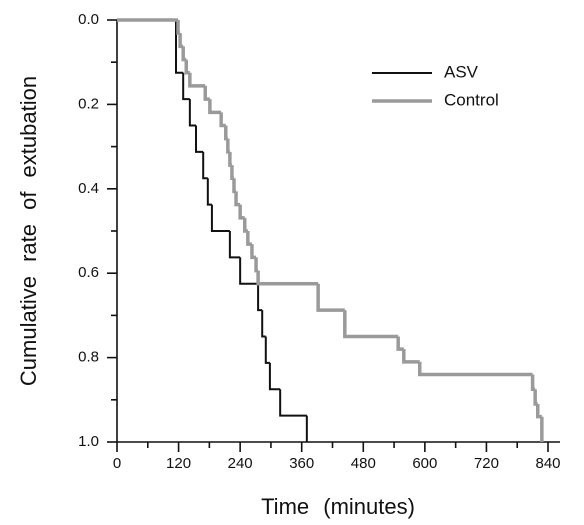  What do you see at coordinates (28, 231) in the screenshot?
I see `y-axis-label: Cumulative rate of extubation` at bounding box center [28, 231].